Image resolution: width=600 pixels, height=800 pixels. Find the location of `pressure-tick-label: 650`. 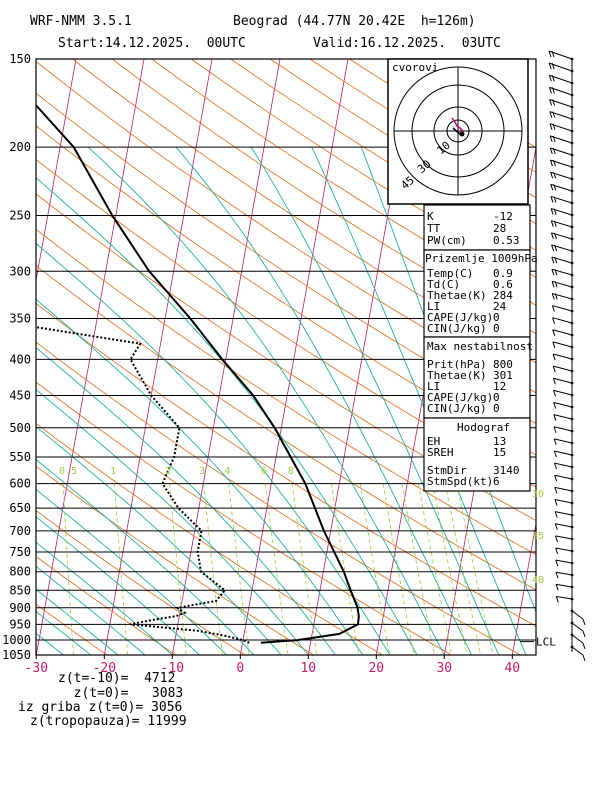

pressure-tick-label: 650 is located at coordinates (20, 508).